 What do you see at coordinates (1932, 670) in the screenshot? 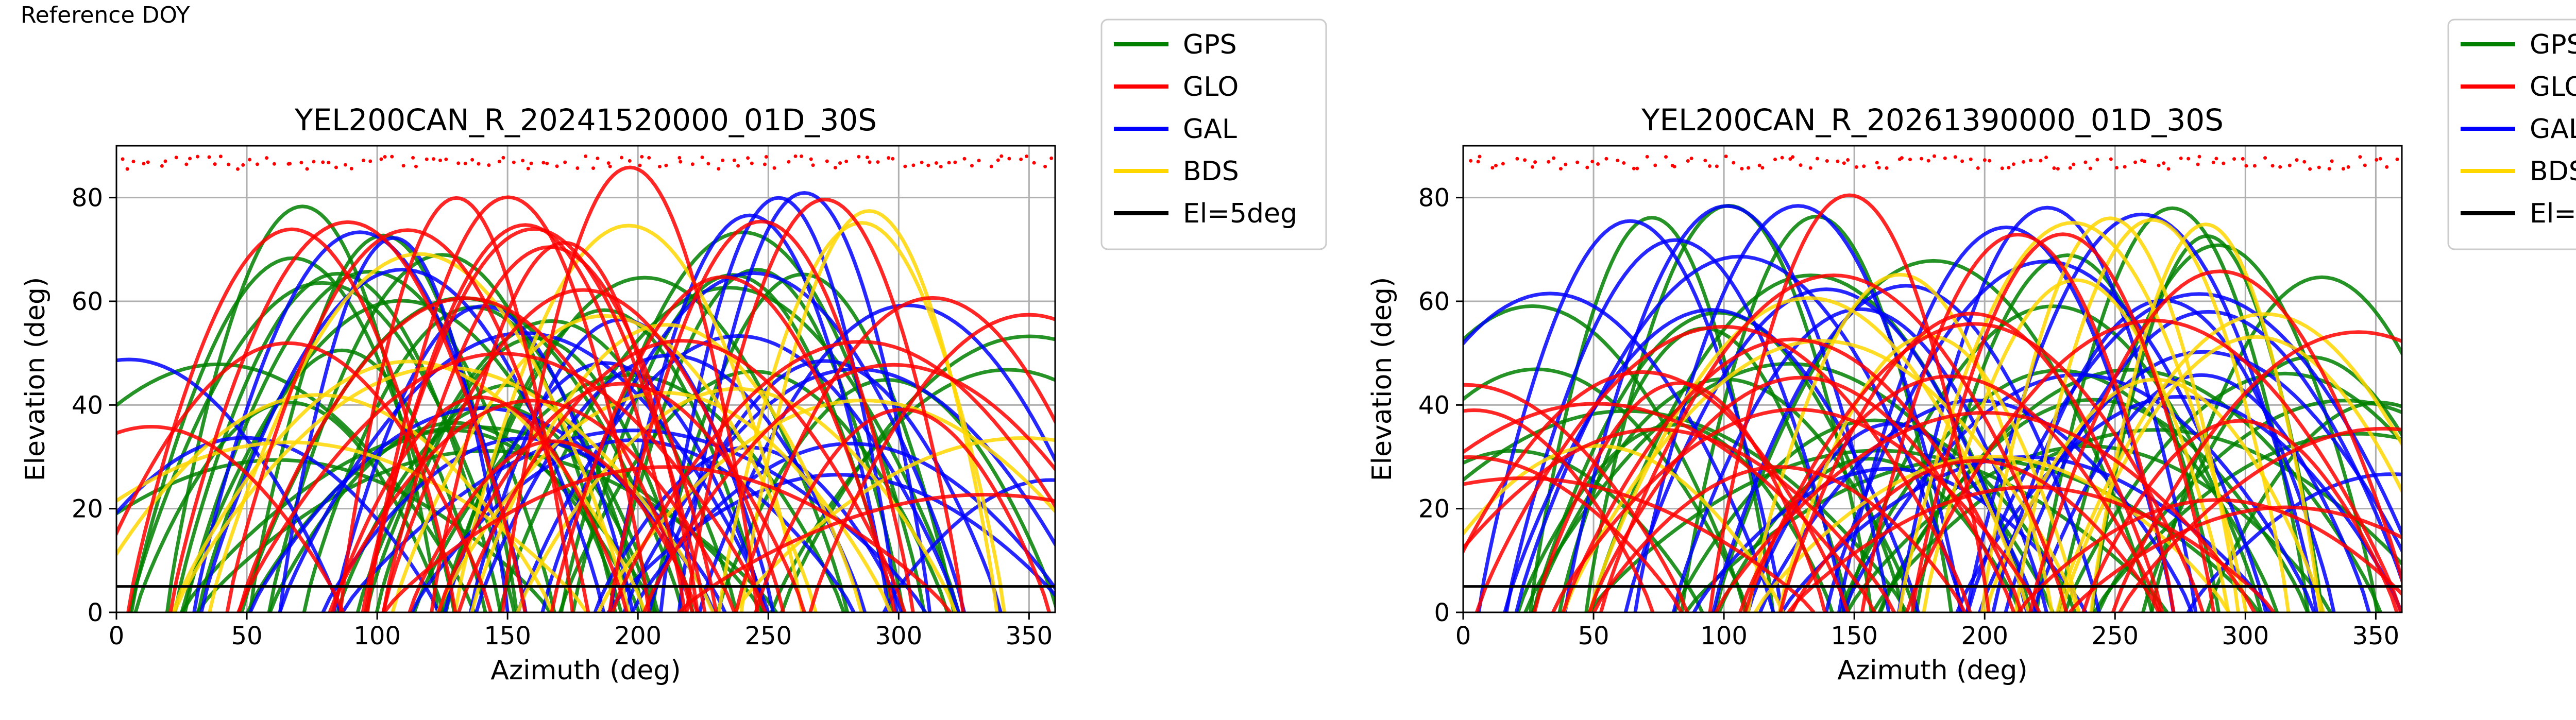
I see `x-axis-label: Azimuth (deg)` at bounding box center [1932, 670].